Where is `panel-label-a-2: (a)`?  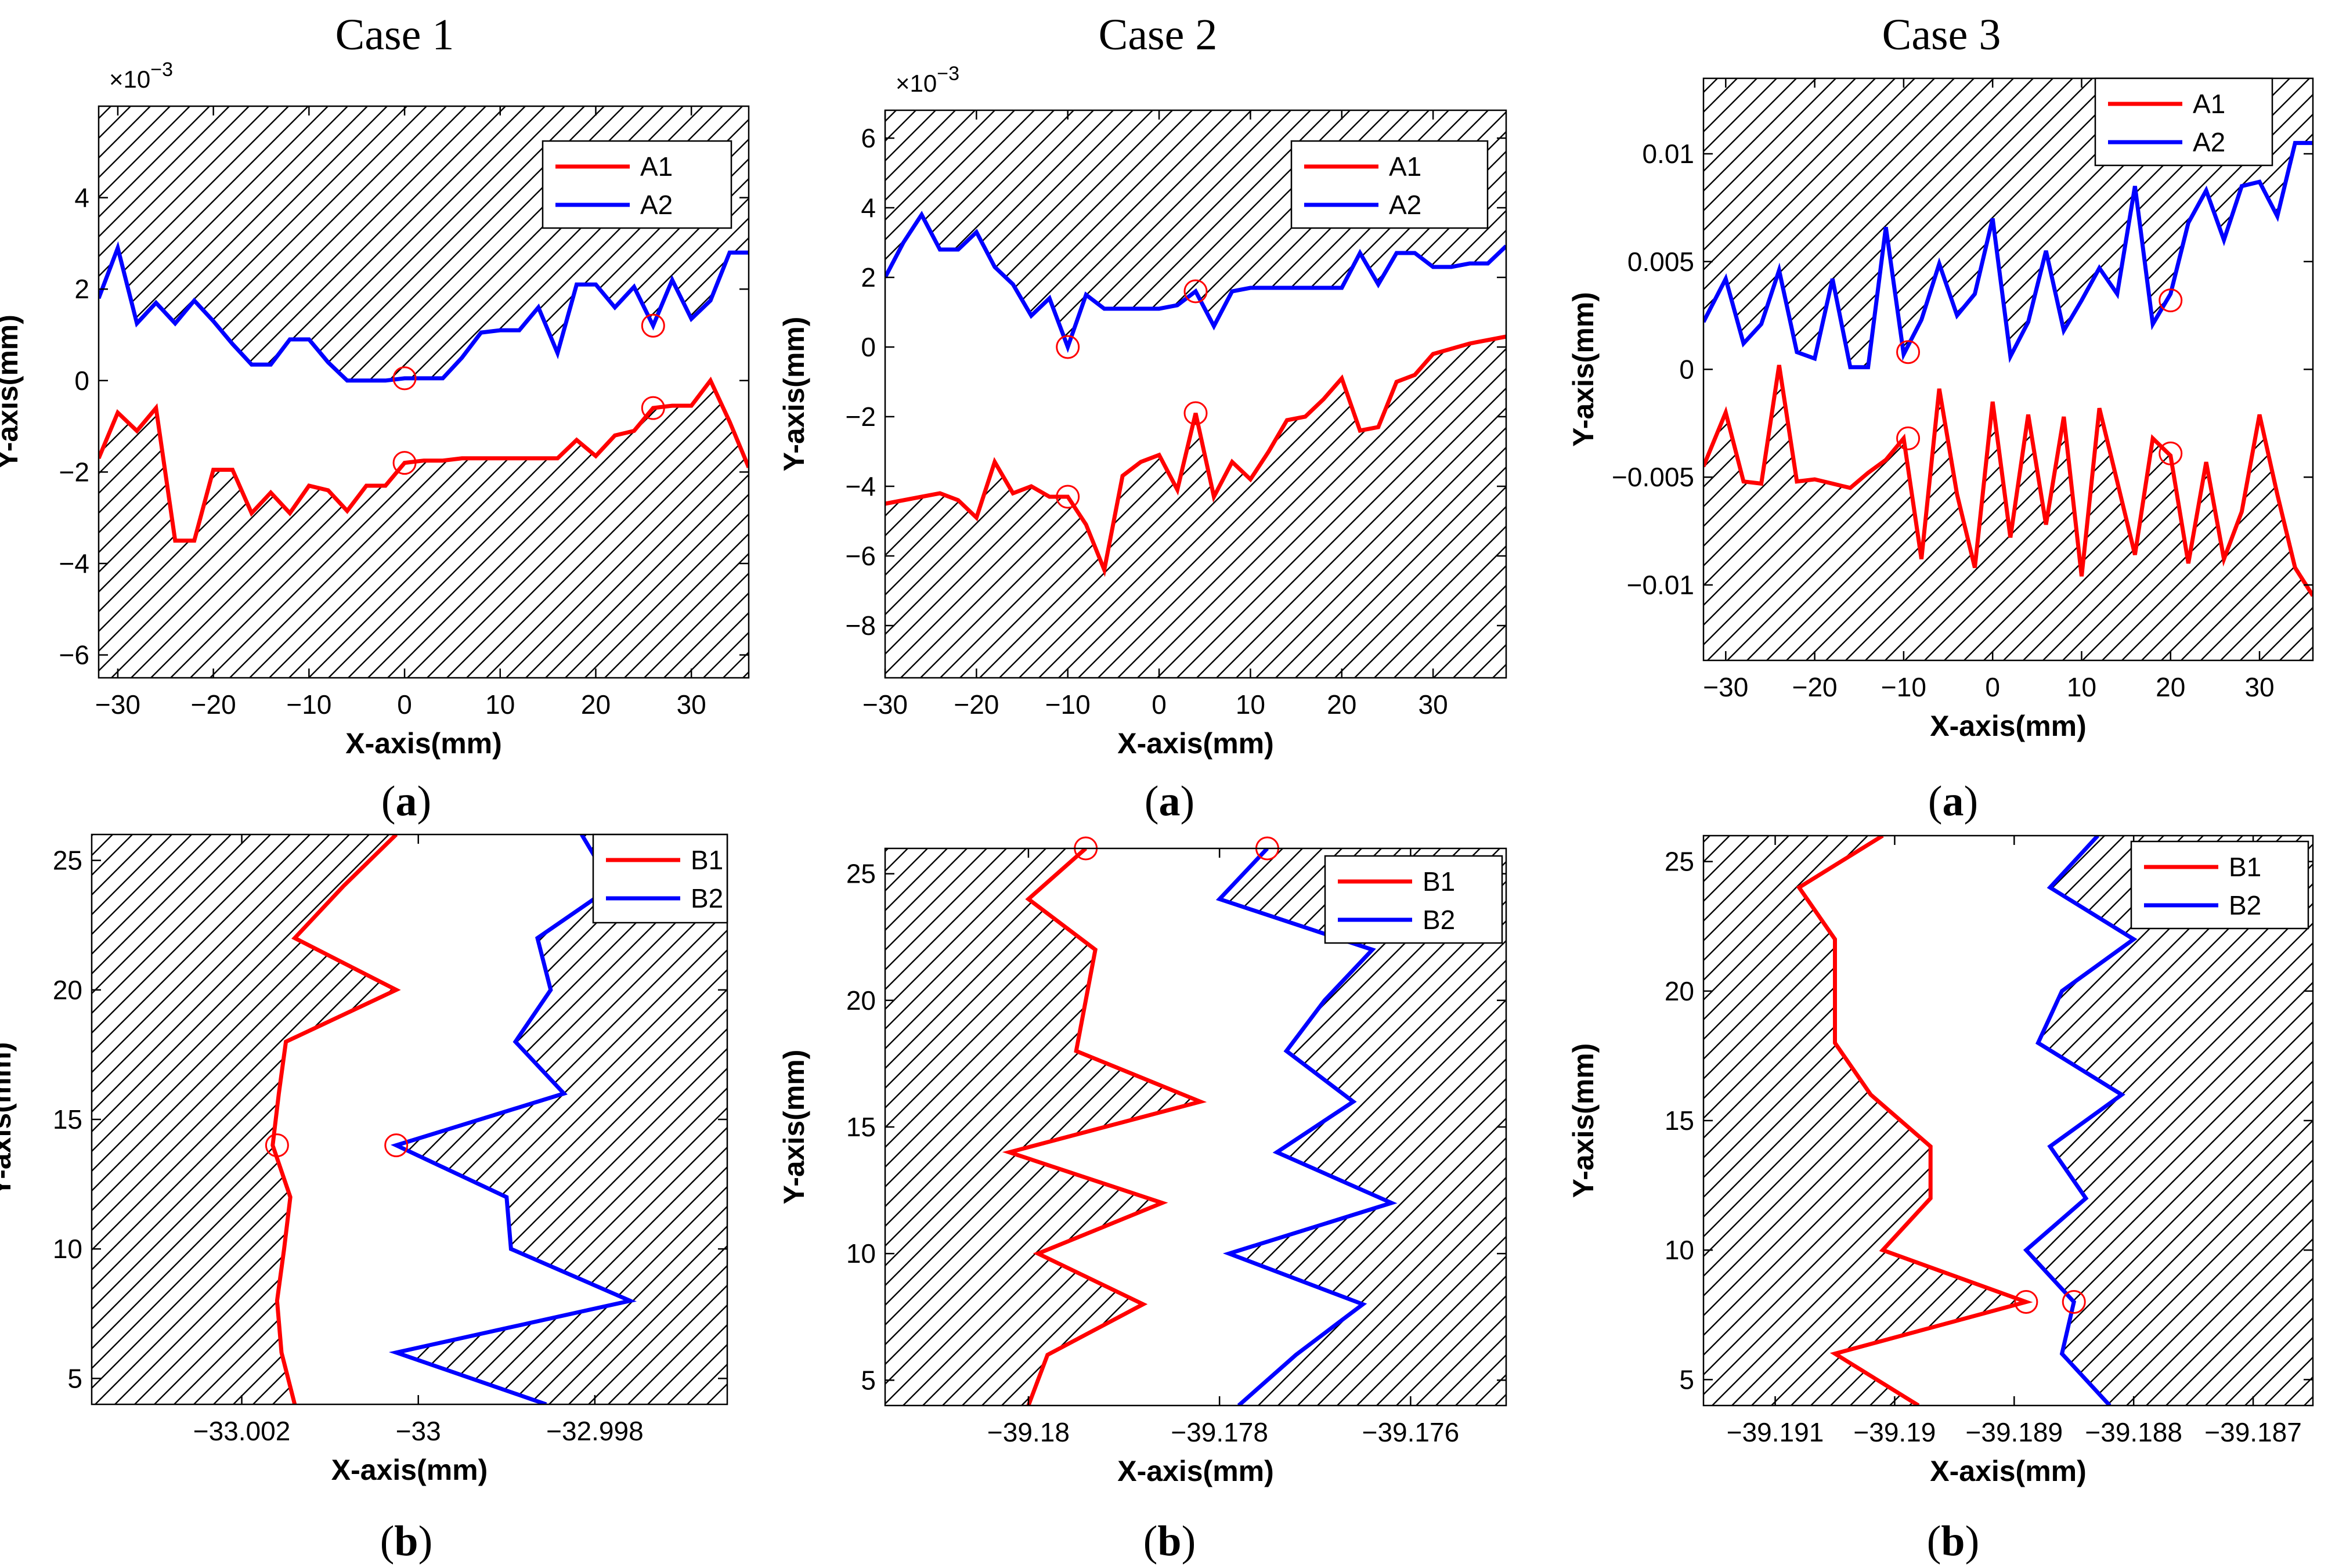
panel-label-a-2: (a) is located at coordinates (1169, 801).